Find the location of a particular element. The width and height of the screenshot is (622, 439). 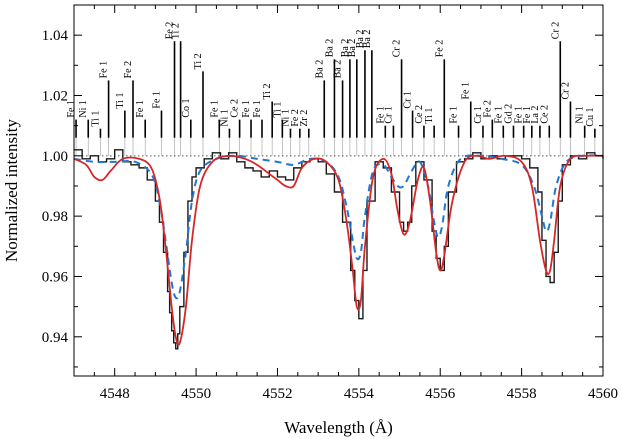

line-marker-label: Gd 2 is located at coordinates (508, 114).